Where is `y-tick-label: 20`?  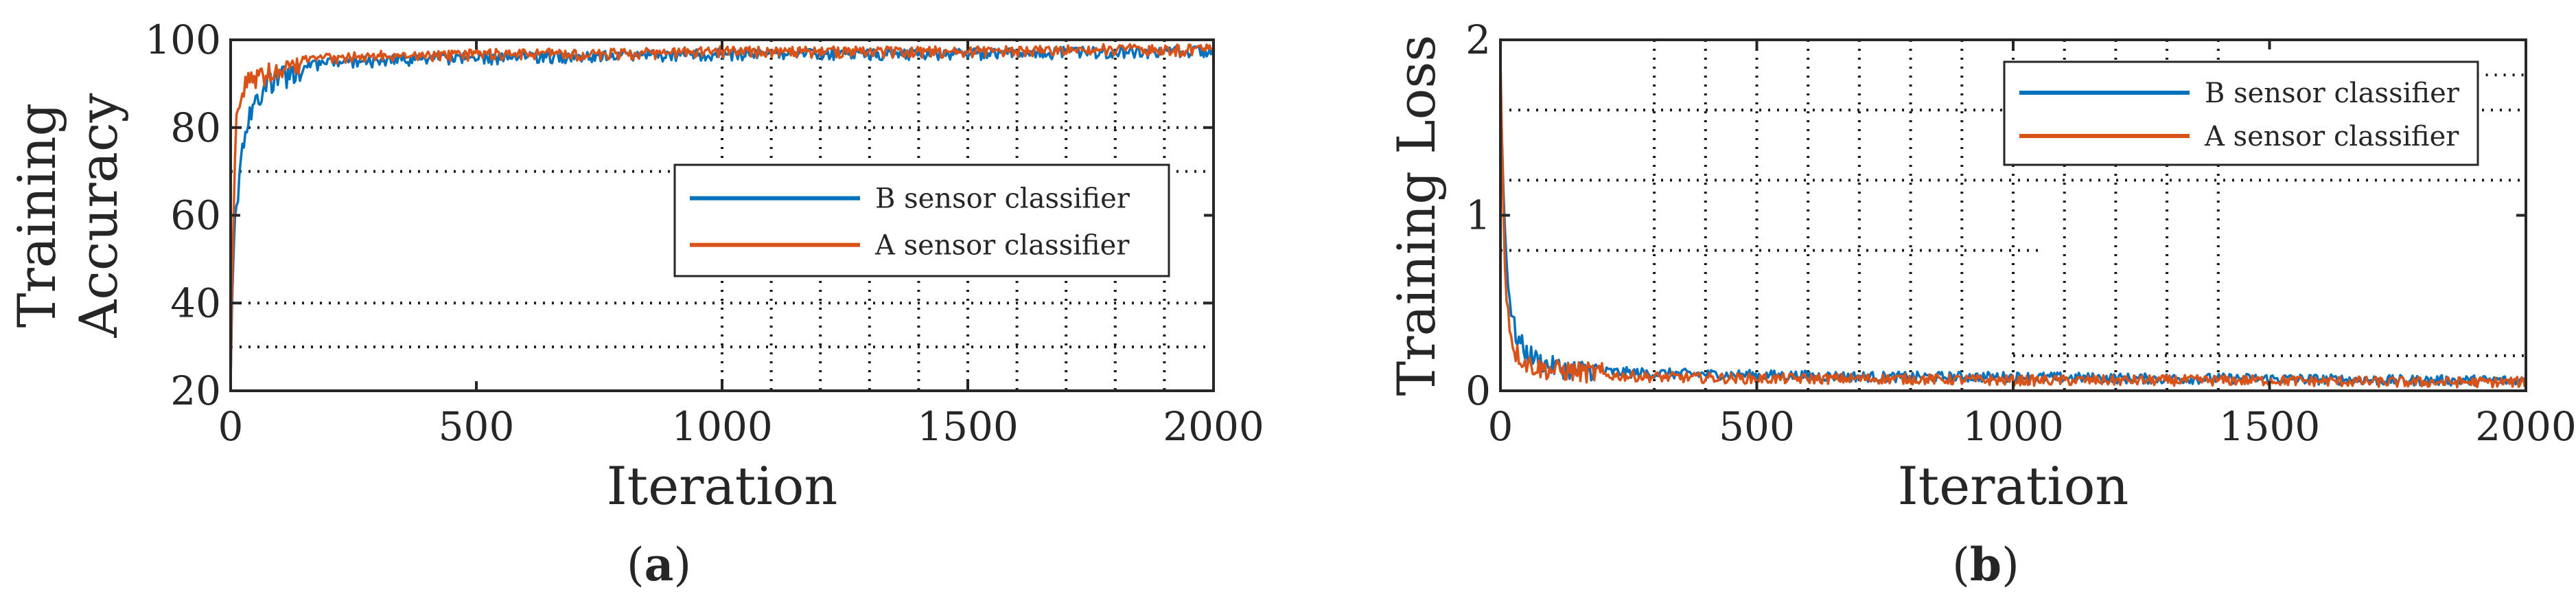 y-tick-label: 20 is located at coordinates (195, 390).